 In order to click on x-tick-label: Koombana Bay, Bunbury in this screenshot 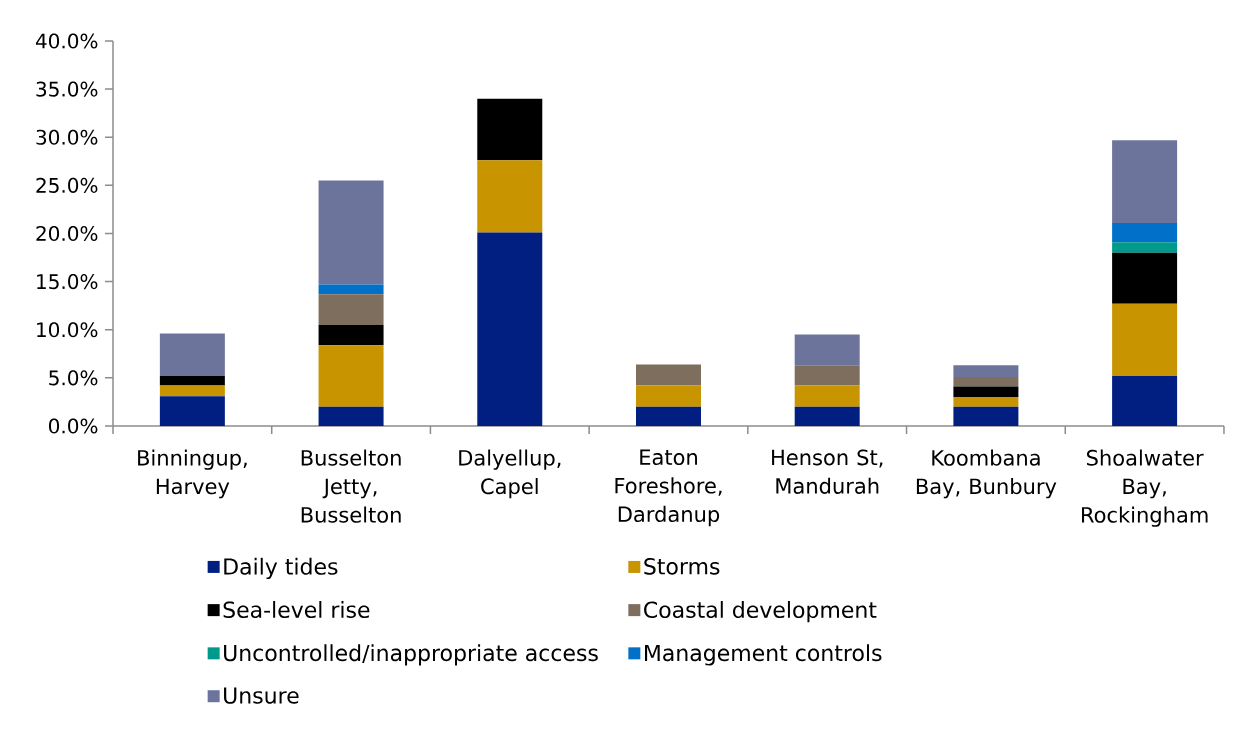, I will do `click(986, 474)`.